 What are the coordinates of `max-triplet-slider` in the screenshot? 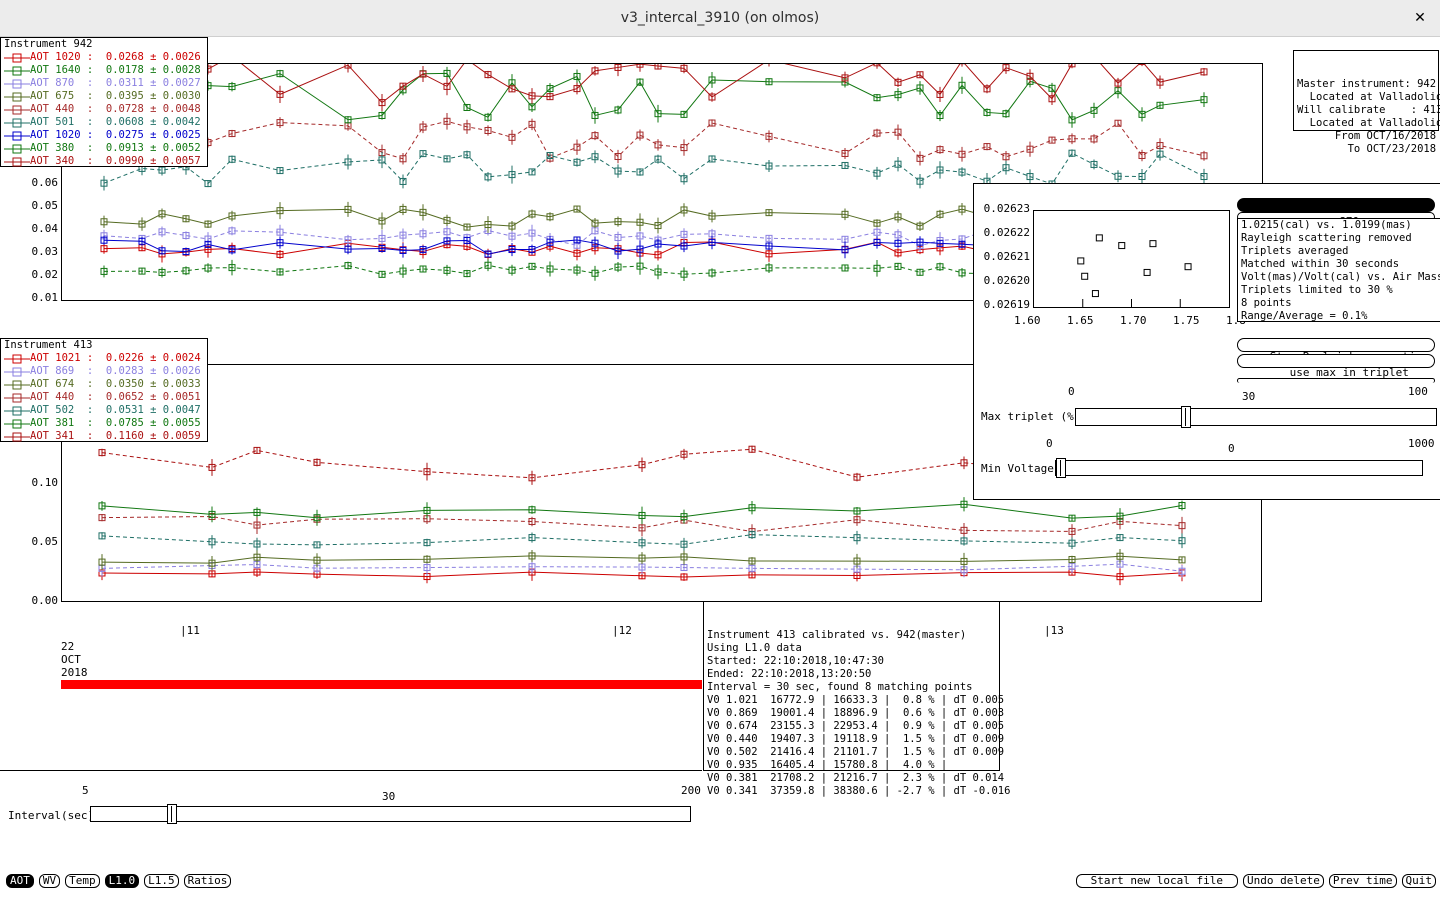 It's located at (1256, 417).